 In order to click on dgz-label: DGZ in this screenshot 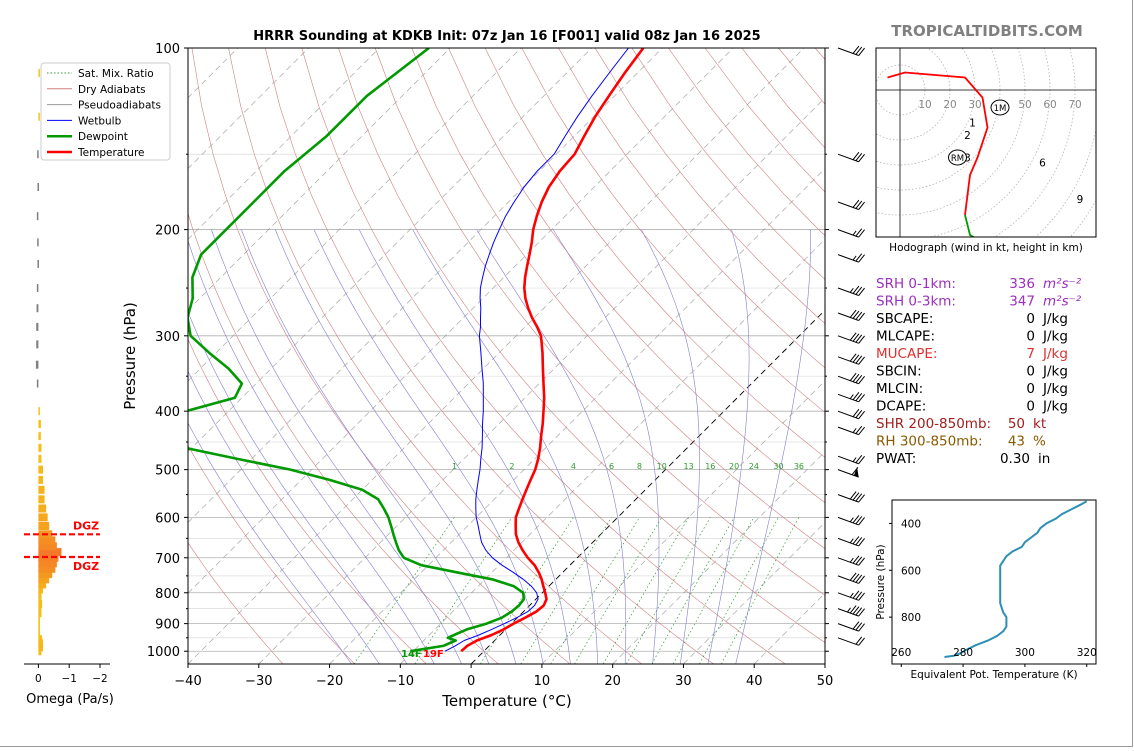, I will do `click(86, 566)`.